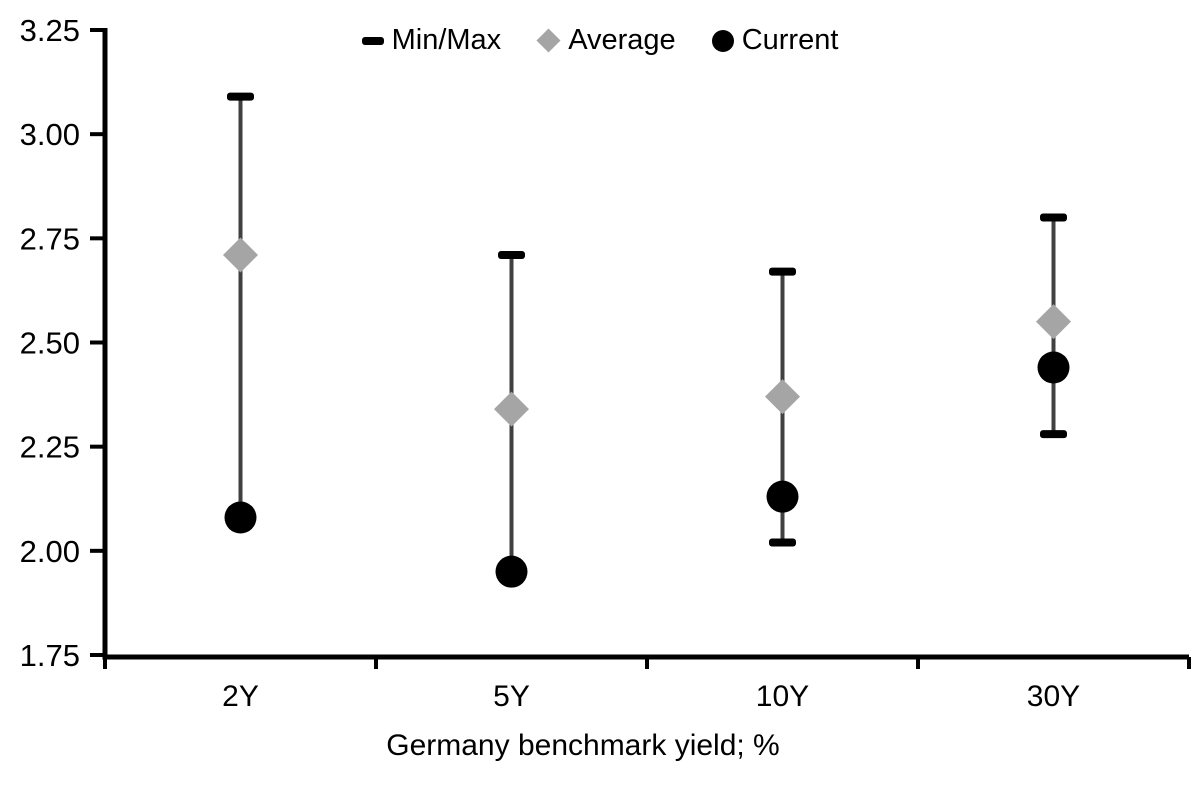 Image resolution: width=1200 pixels, height=788 pixels. Describe the element at coordinates (50, 343) in the screenshot. I see `y-axis-tick-label: 2.50` at that location.